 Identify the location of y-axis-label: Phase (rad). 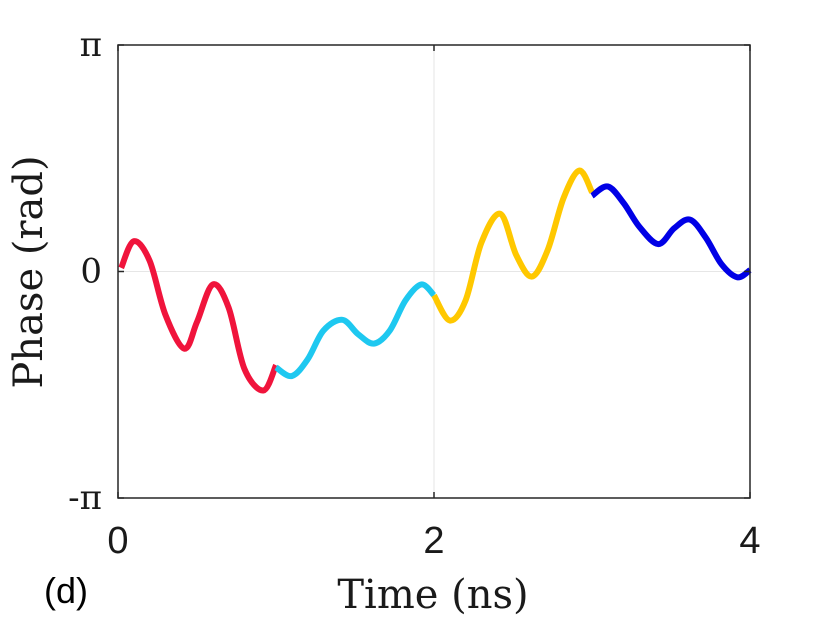
(29, 271).